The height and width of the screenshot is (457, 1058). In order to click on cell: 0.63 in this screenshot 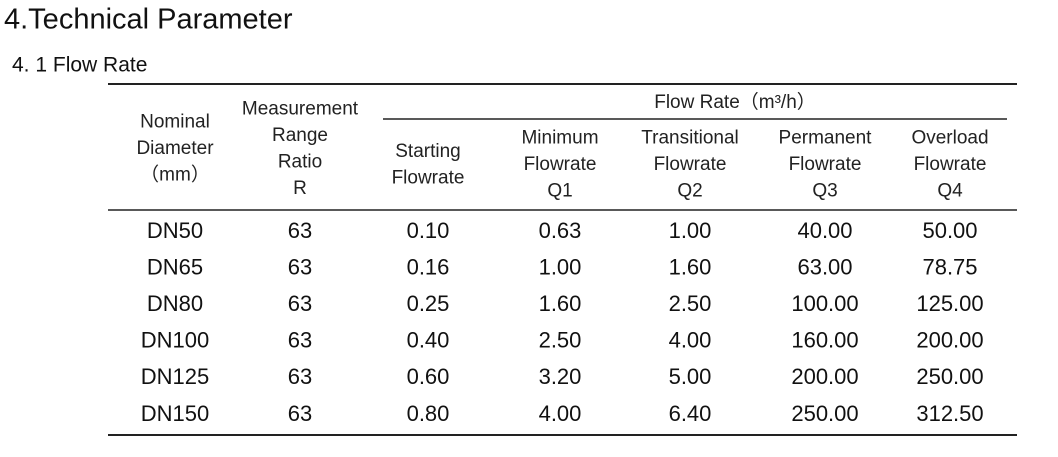, I will do `click(560, 230)`.